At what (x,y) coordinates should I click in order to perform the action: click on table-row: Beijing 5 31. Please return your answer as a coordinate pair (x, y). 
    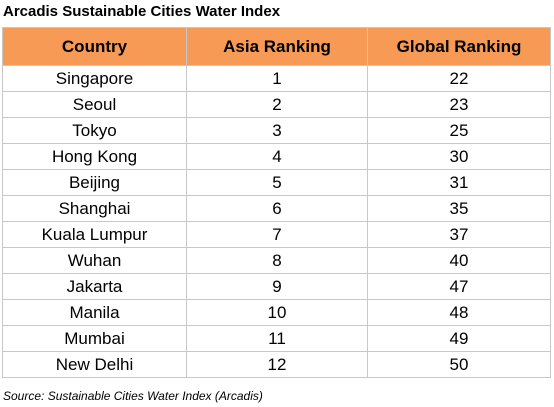
    Looking at the image, I should click on (276, 182).